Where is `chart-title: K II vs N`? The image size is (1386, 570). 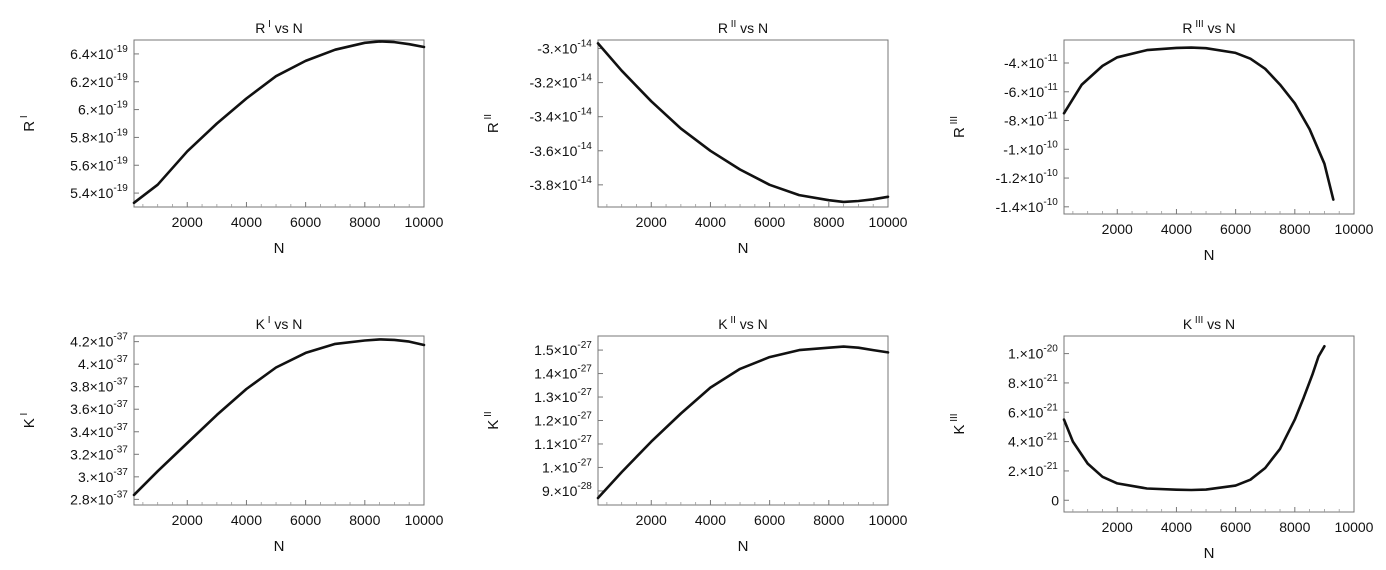
chart-title: K II vs N is located at coordinates (743, 323).